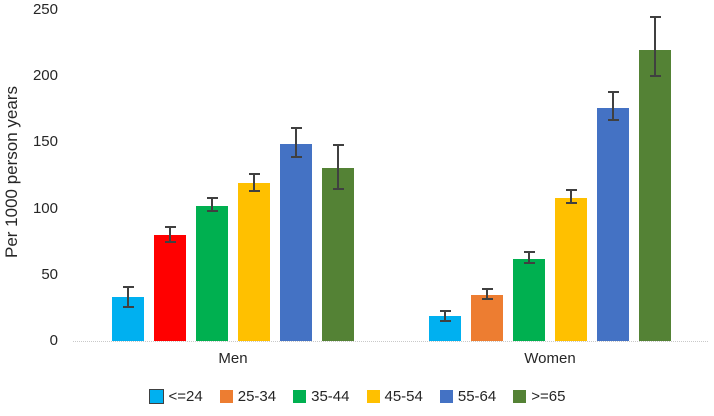 This screenshot has width=714, height=416. Describe the element at coordinates (45, 9) in the screenshot. I see `y-tick-250: 250` at that location.